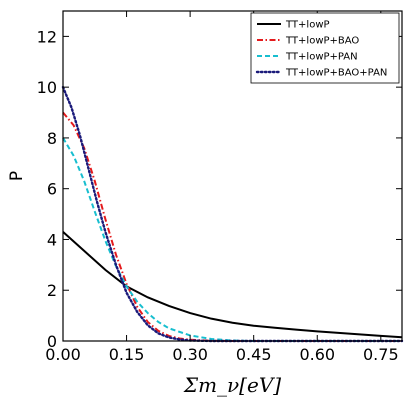 The height and width of the screenshot is (410, 413). Describe the element at coordinates (52, 239) in the screenshot. I see `y-tick-label: 4` at that location.